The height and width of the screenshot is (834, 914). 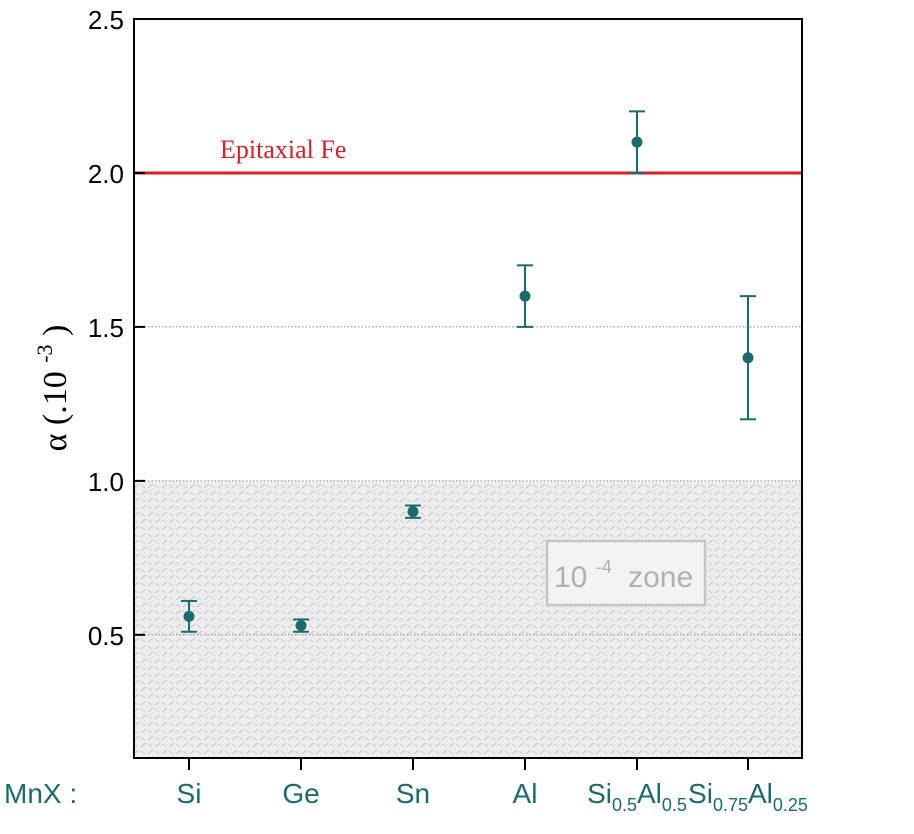 I want to click on x-tick-label-subscript: 0.75, so click(x=730, y=805).